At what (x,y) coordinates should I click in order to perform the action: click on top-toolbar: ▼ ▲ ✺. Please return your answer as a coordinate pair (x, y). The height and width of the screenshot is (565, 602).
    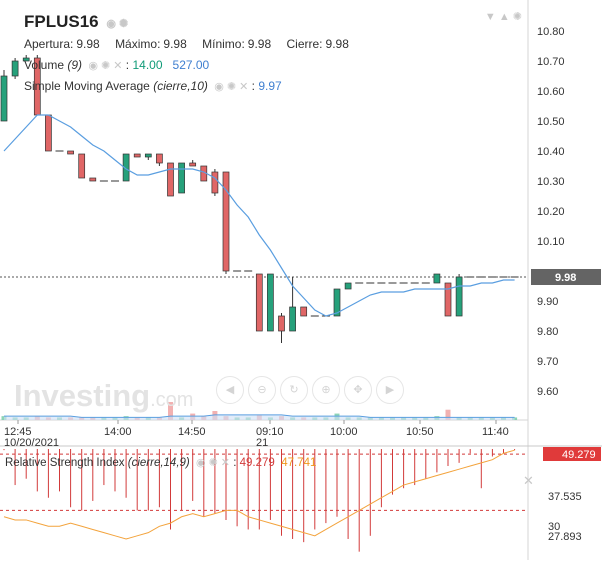
    Looking at the image, I should click on (503, 16).